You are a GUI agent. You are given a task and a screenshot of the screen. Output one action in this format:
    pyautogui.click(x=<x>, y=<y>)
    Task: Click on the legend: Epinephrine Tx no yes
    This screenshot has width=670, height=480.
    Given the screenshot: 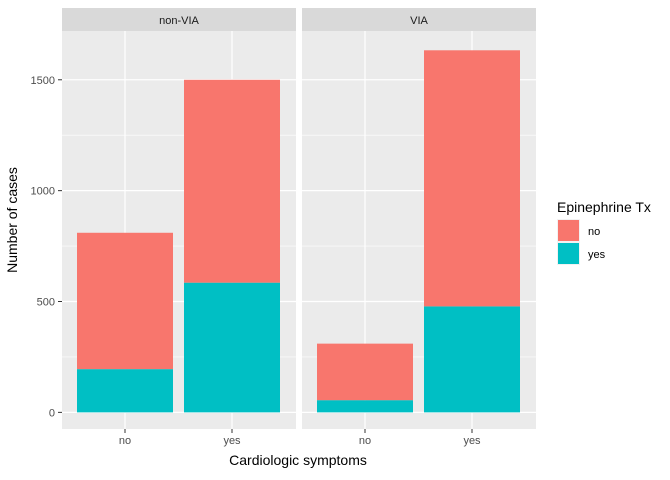 What is the action you would take?
    pyautogui.click(x=604, y=232)
    